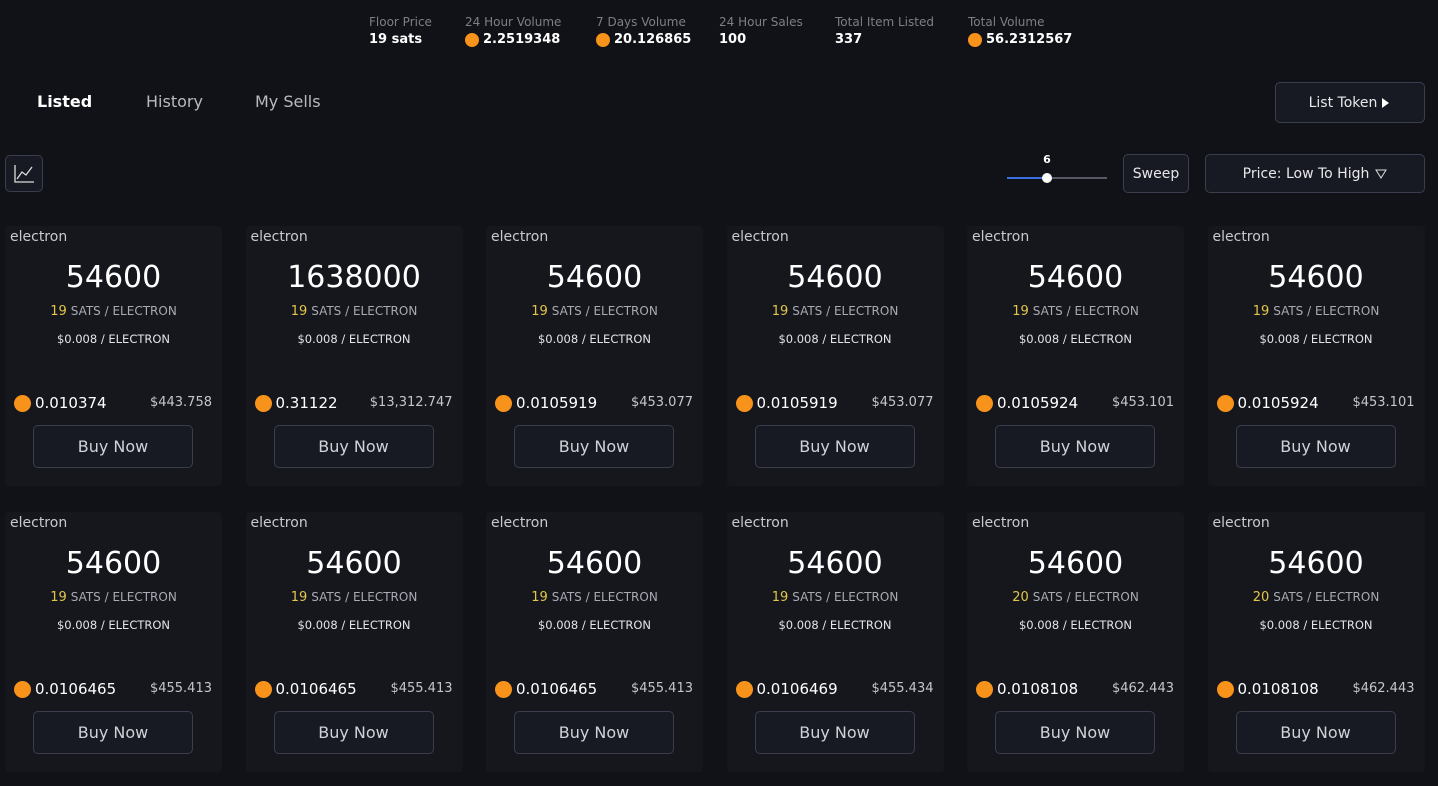 The width and height of the screenshot is (1438, 786). What do you see at coordinates (288, 101) in the screenshot?
I see `tab-my-sells: My Sells` at bounding box center [288, 101].